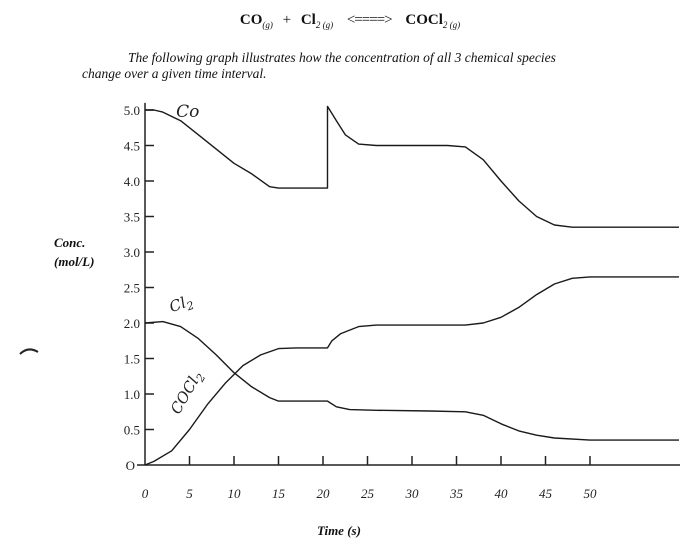 The height and width of the screenshot is (560, 700). Describe the element at coordinates (546, 493) in the screenshot. I see `x-tick-label: 45` at that location.